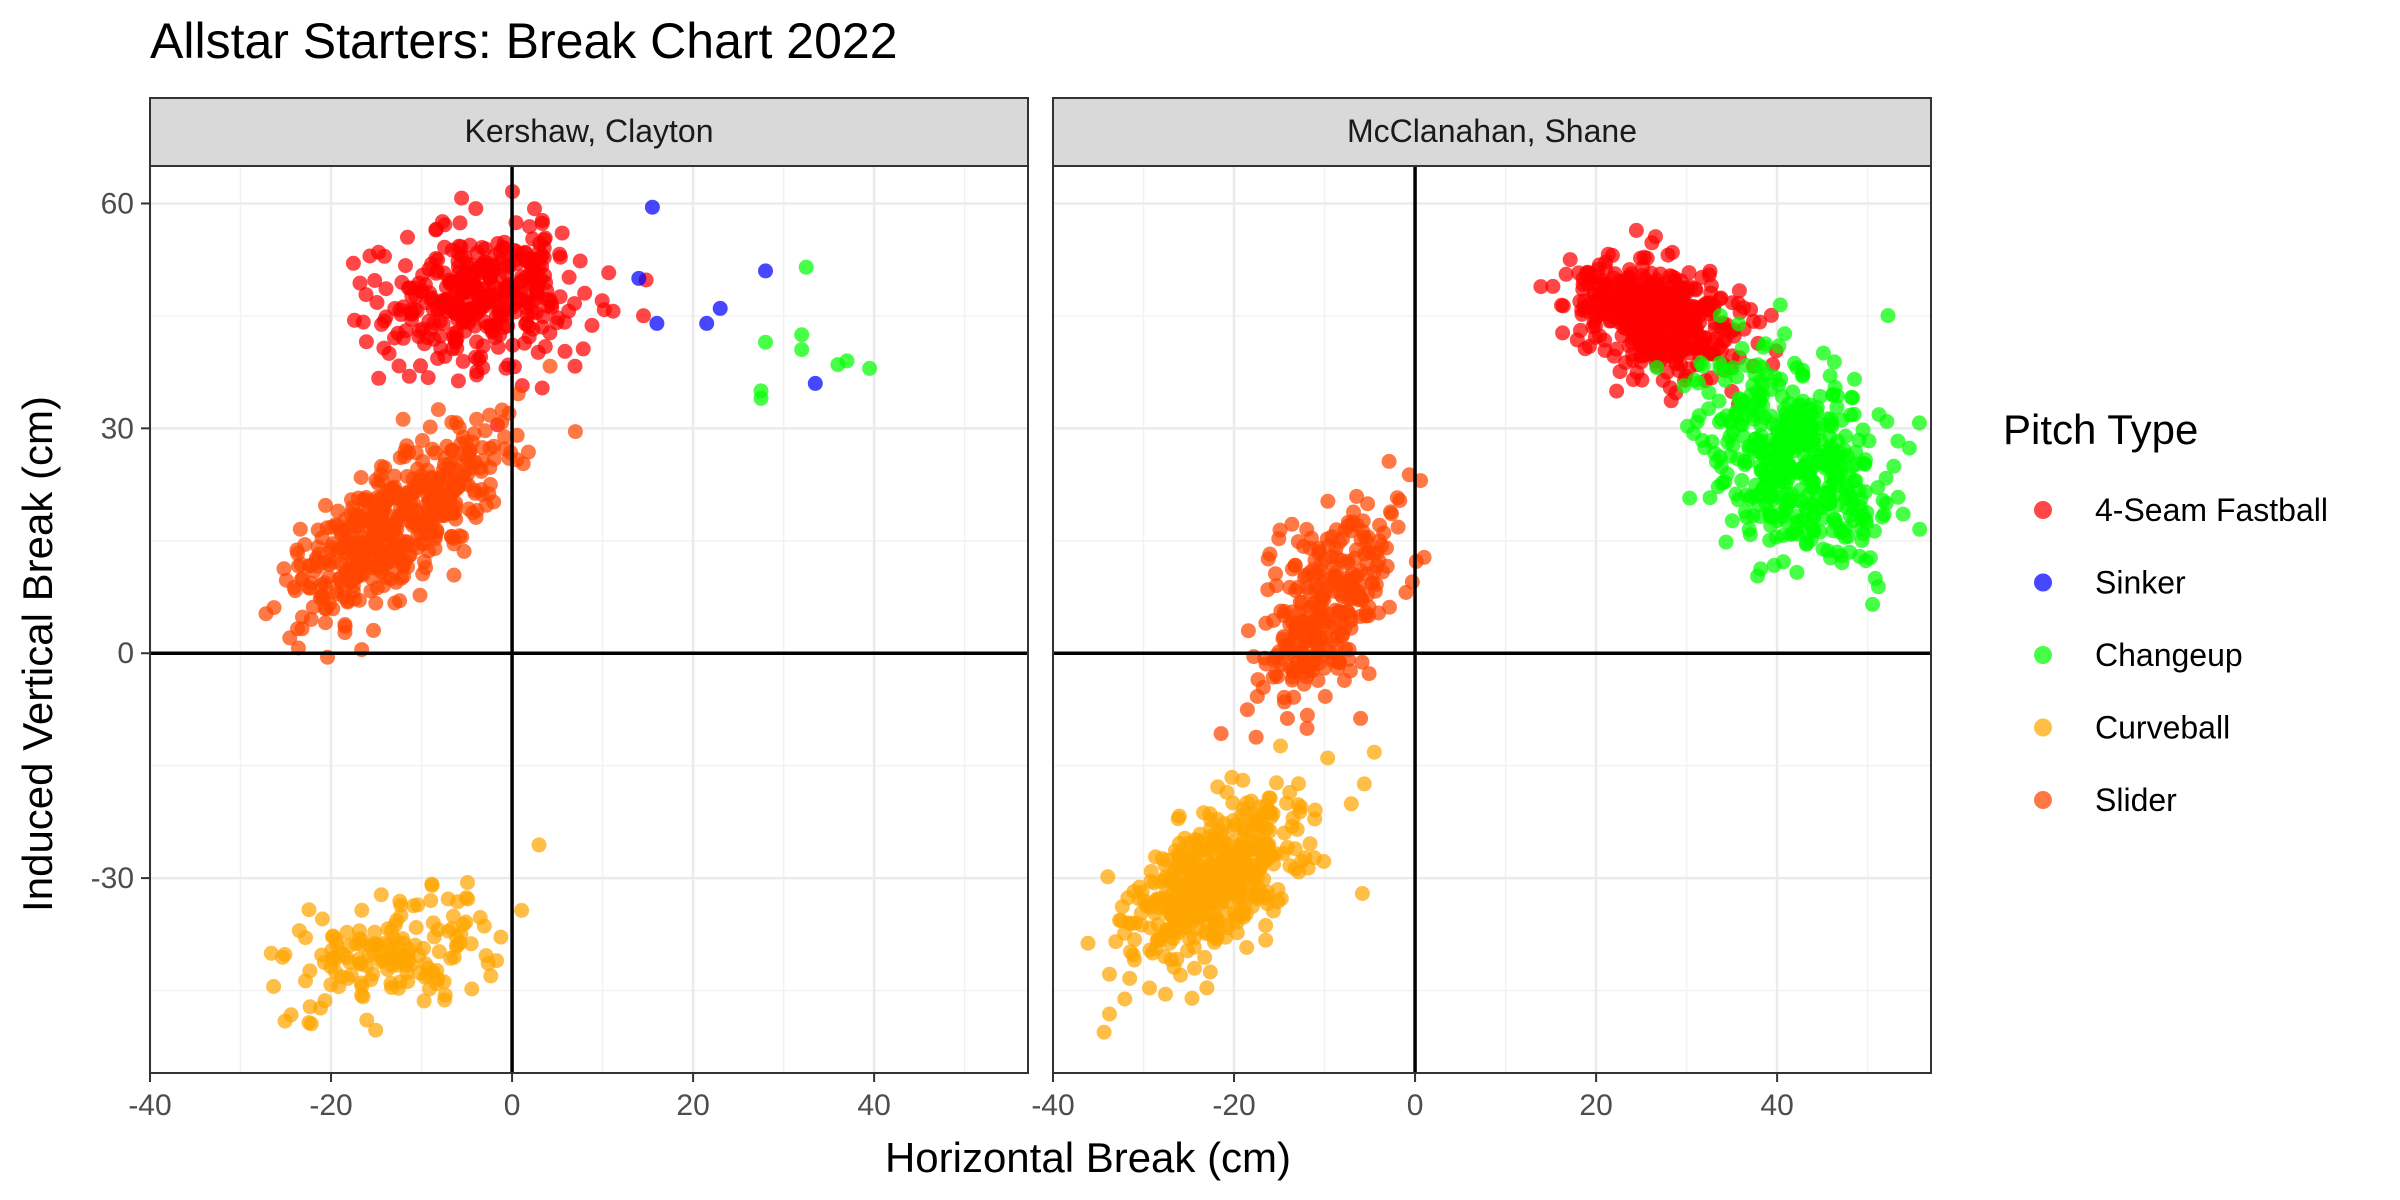  Describe the element at coordinates (1088, 1157) in the screenshot. I see `x-axis-title: Horizontal Break (cm)` at that location.